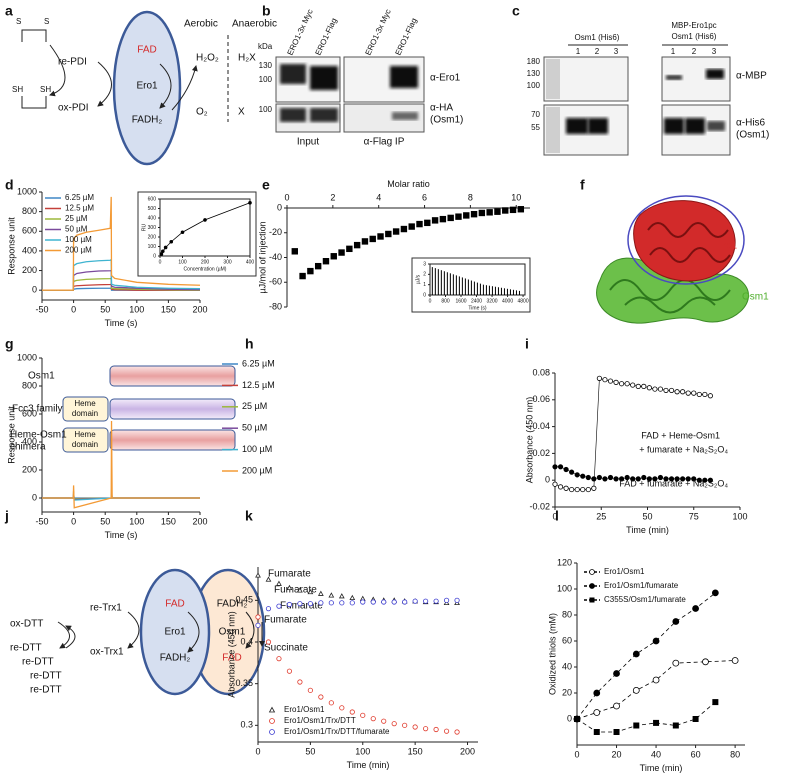 The height and width of the screenshot is (774, 800). What do you see at coordinates (601, 516) in the screenshot?
I see `x-tick-label: 25` at bounding box center [601, 516].